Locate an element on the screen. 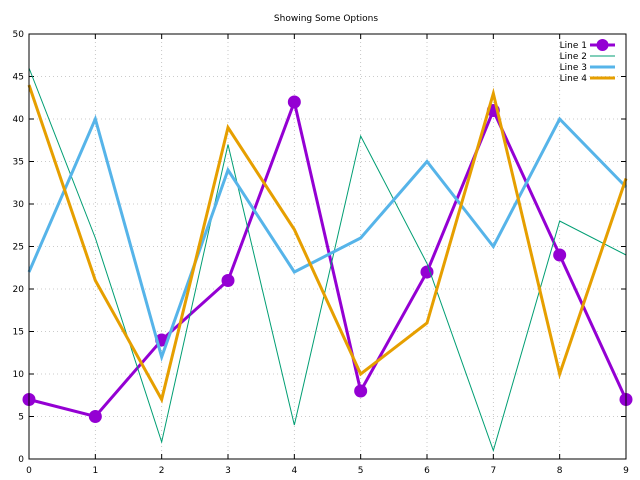  y-tick-label: 10 is located at coordinates (19, 375).